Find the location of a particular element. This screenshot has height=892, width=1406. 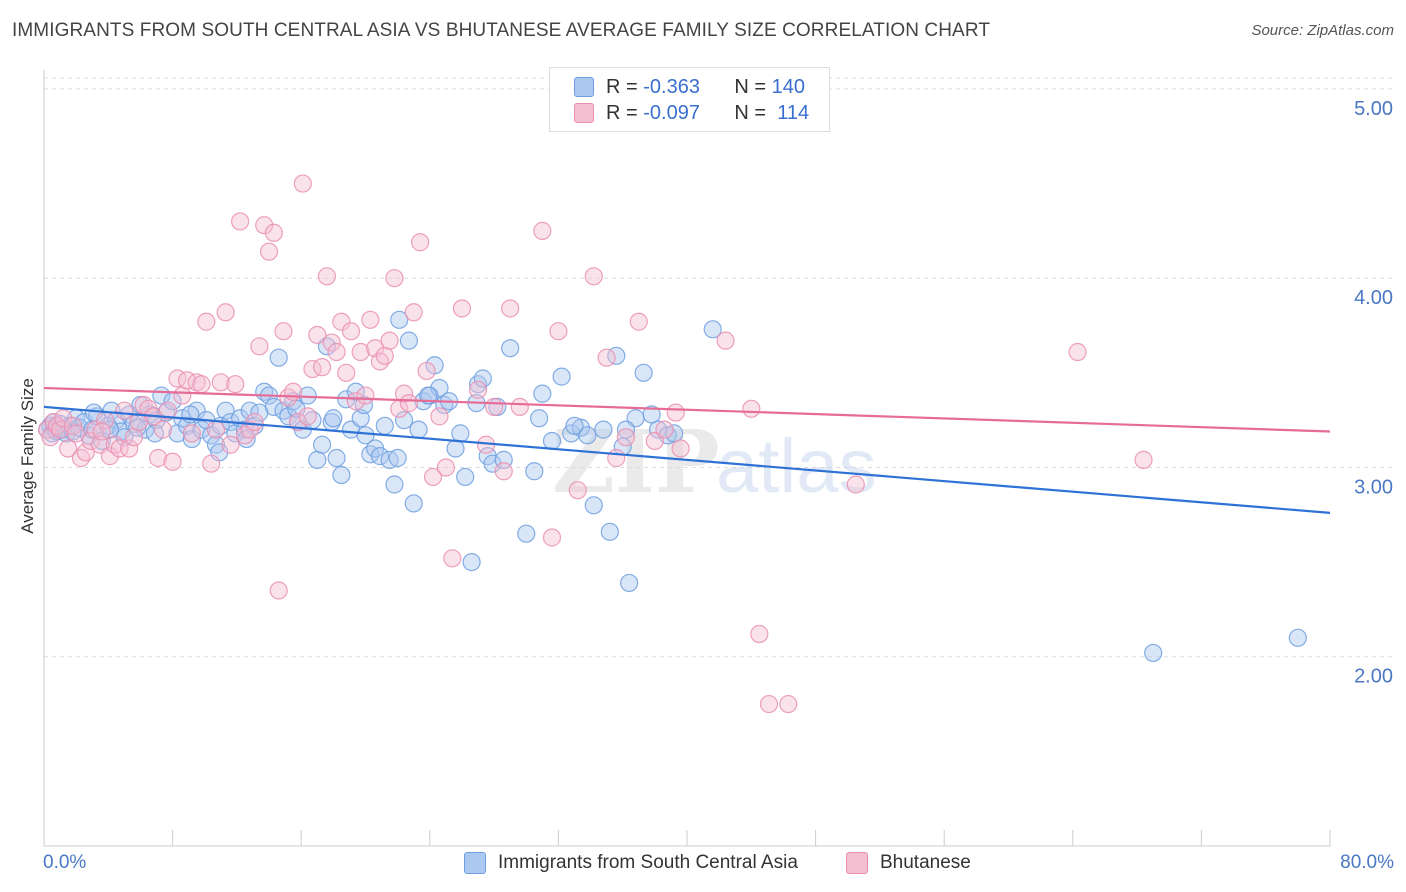

legend-n-value: 114 is located at coordinates (793, 112).